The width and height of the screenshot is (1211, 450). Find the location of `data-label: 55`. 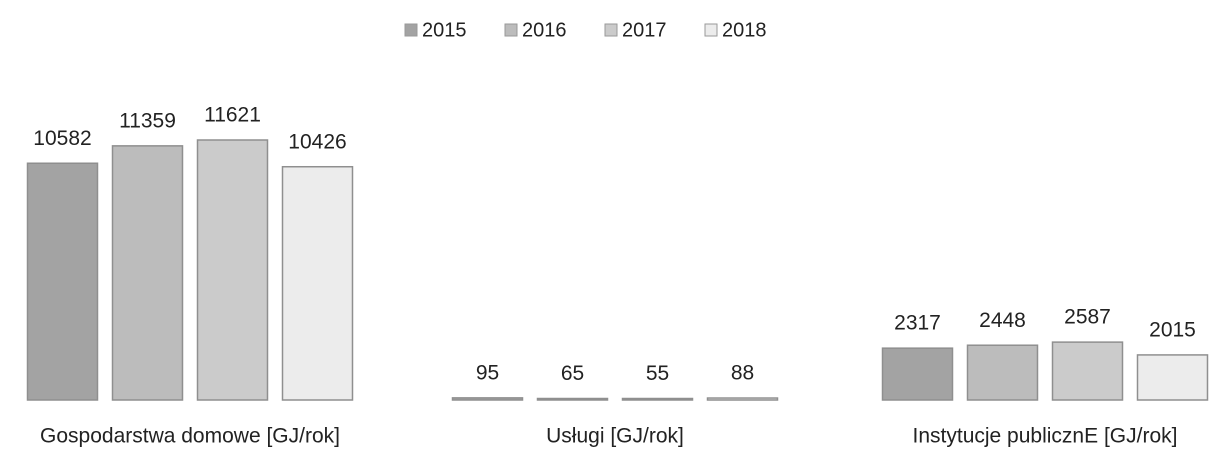

data-label: 55 is located at coordinates (657, 373).